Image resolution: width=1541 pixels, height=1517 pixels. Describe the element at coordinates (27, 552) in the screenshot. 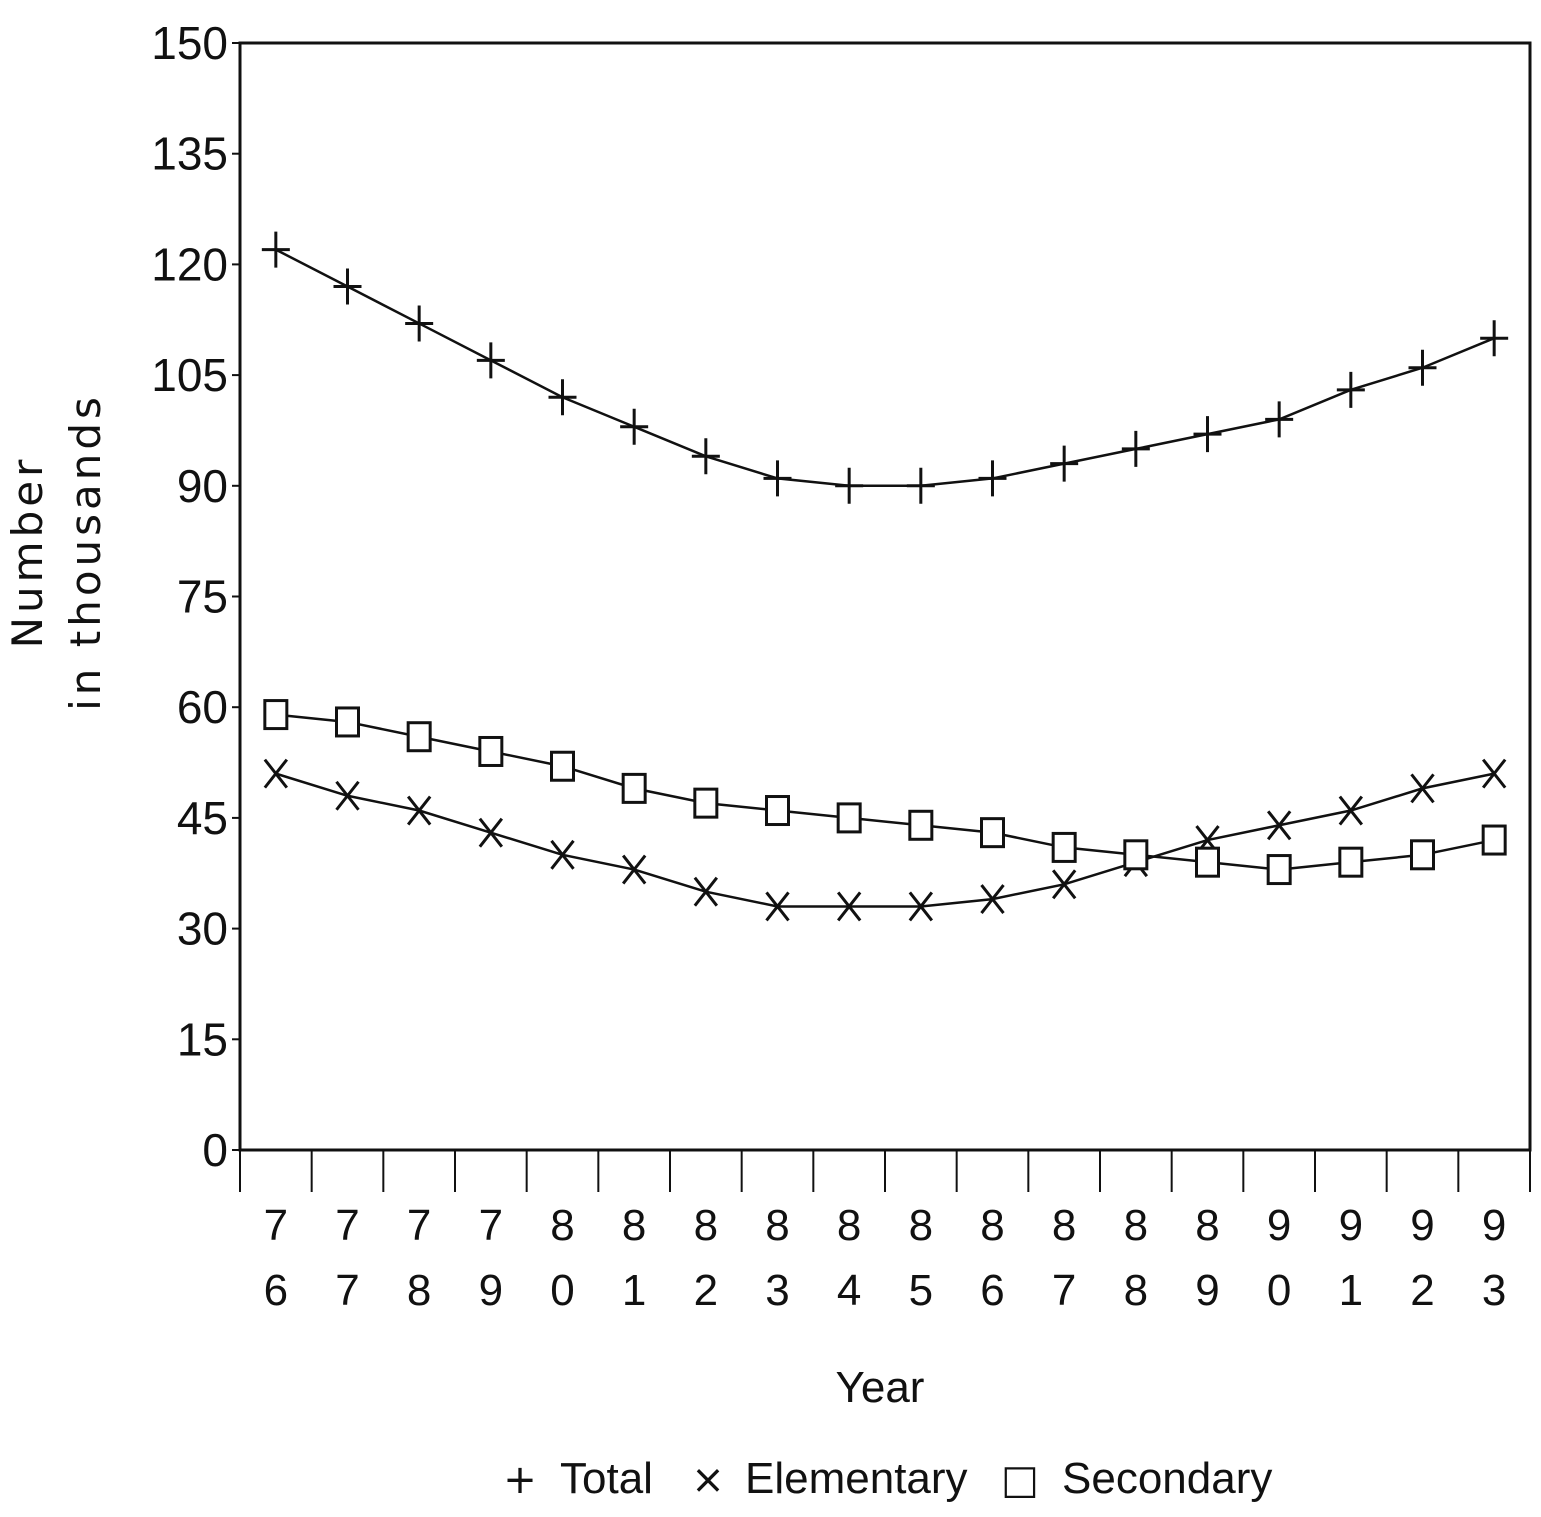

I see `y-axis-title-line1: Number` at that location.